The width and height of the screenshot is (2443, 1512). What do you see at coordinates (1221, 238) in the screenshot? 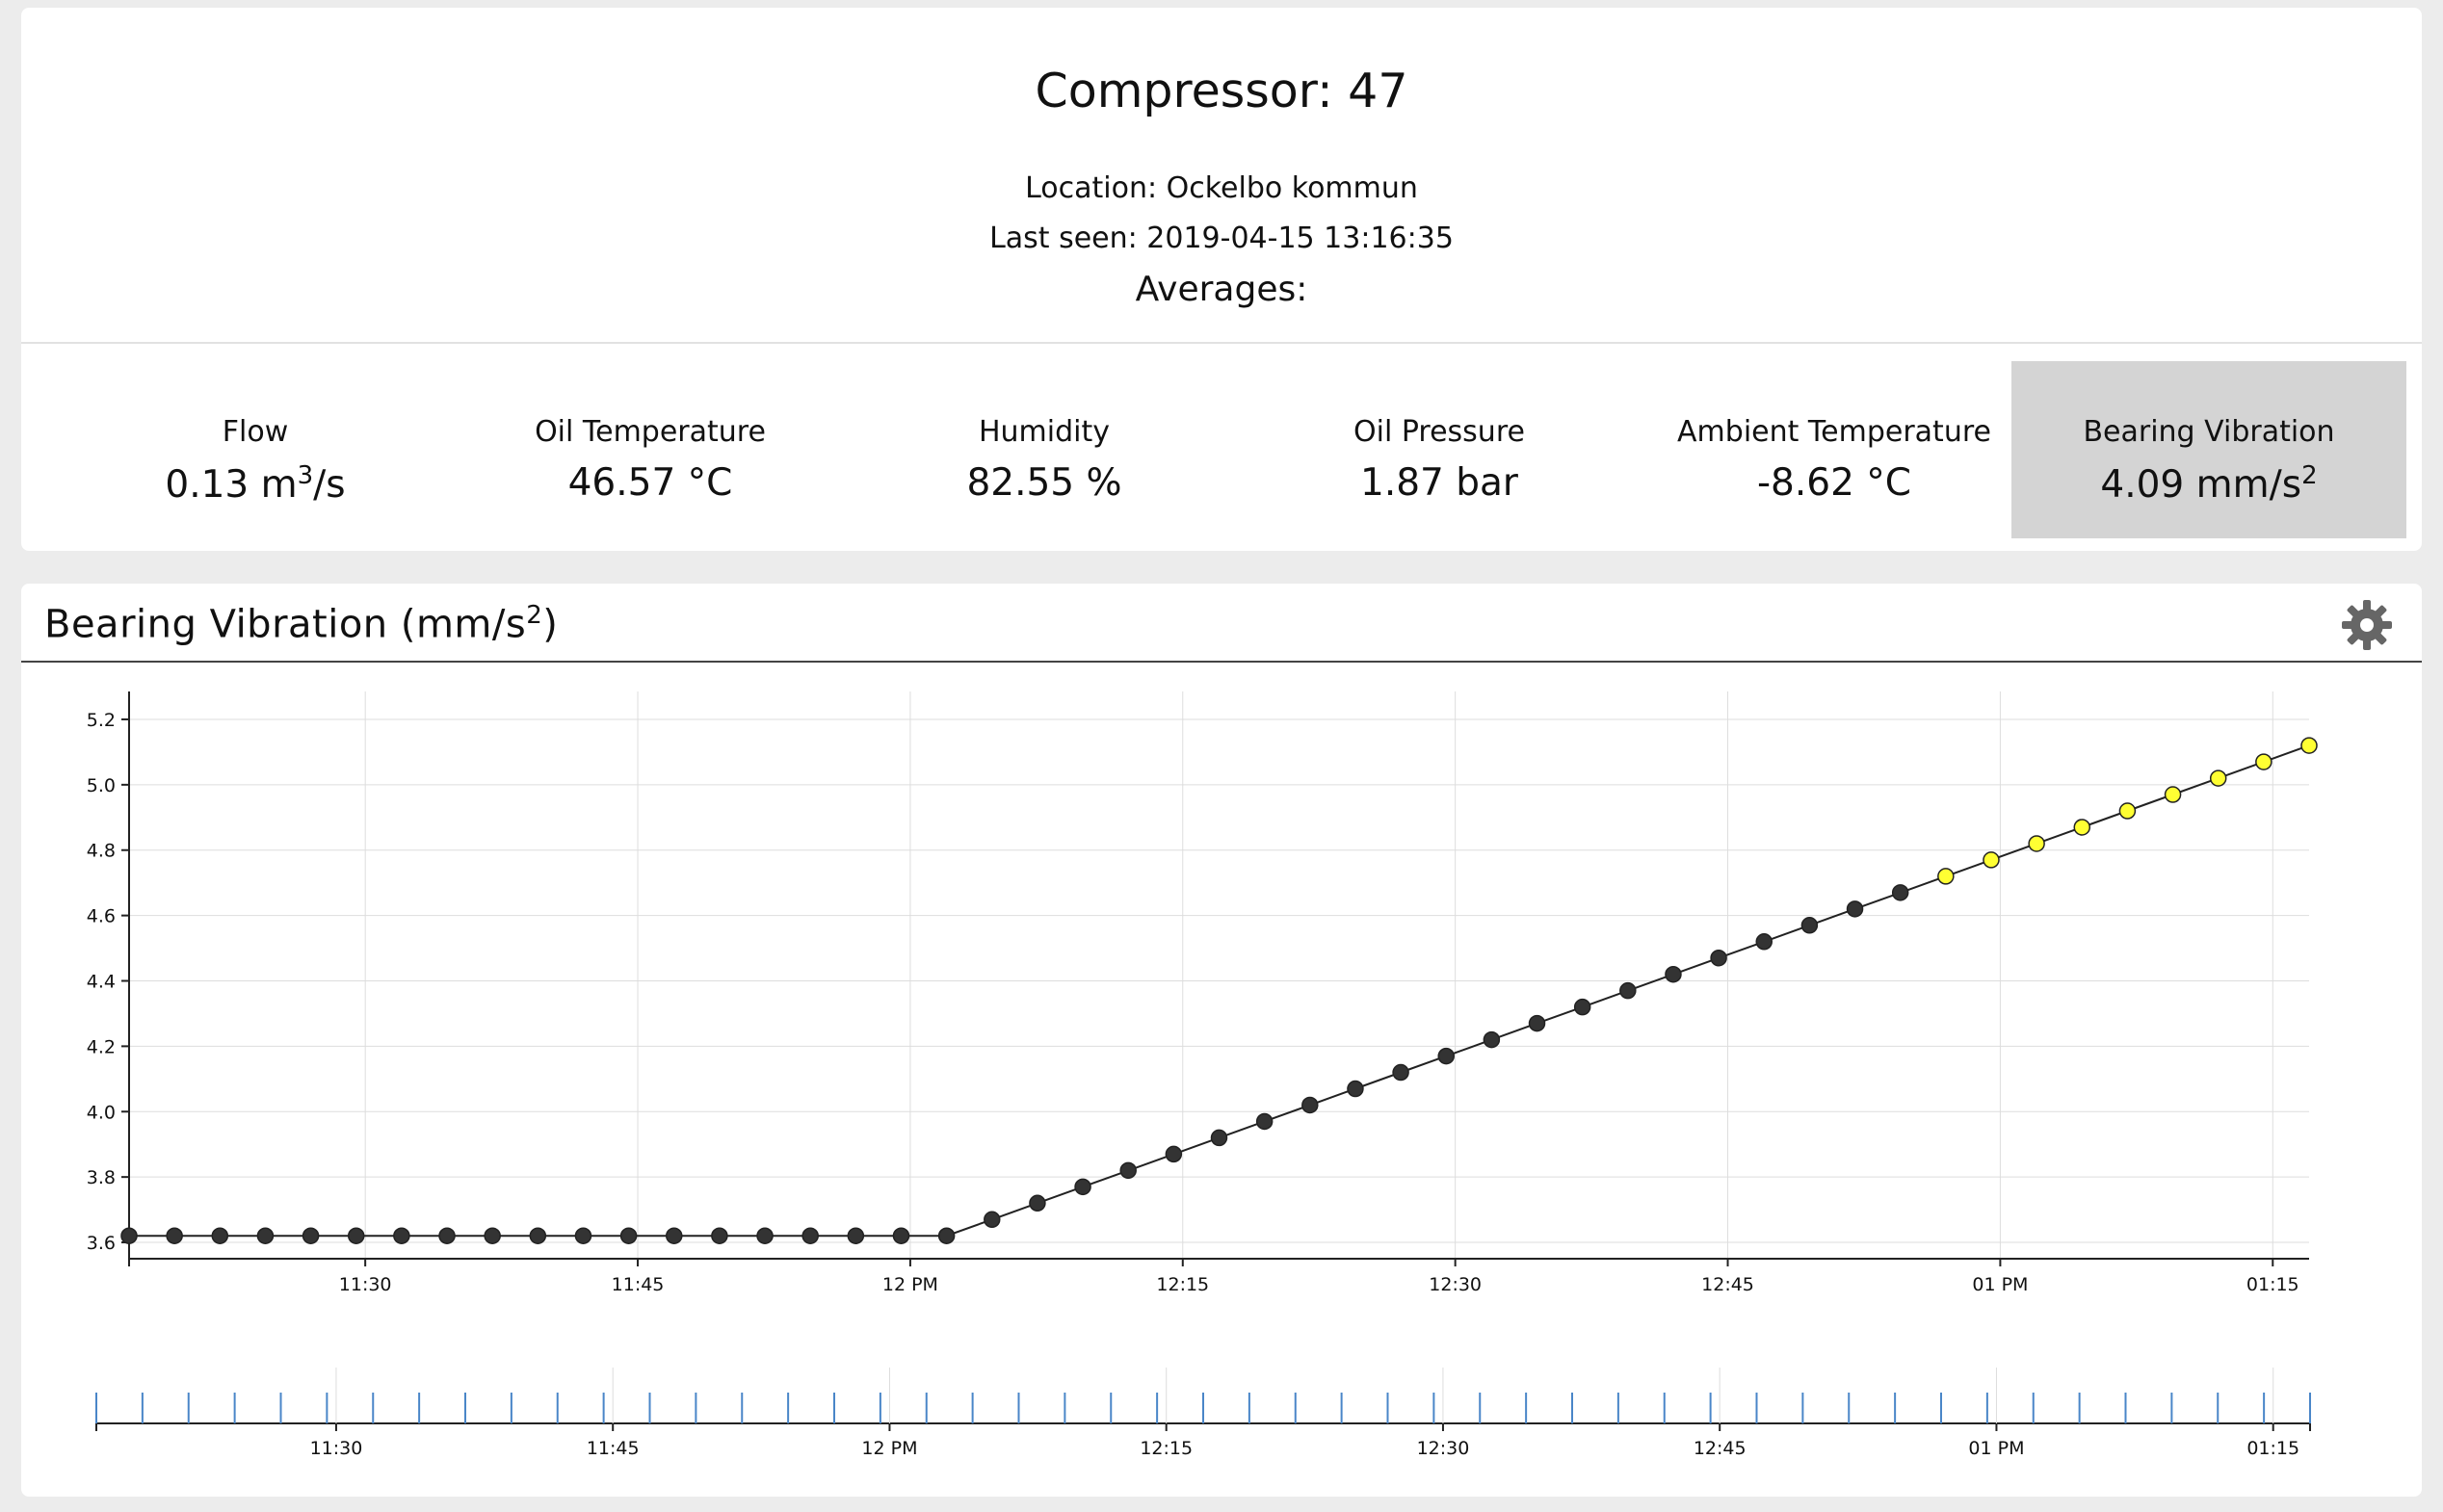
I see `last-seen-text: Last seen: 2019-04-15 13:16:35` at bounding box center [1221, 238].